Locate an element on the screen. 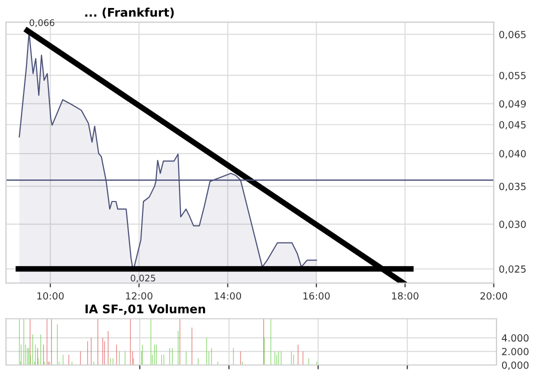  x-tick-label: 12:00 is located at coordinates (139, 296).